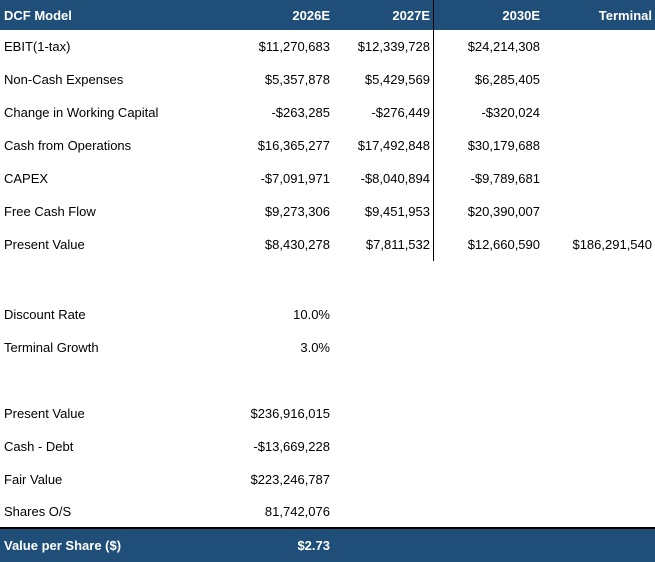  Describe the element at coordinates (64, 79) in the screenshot. I see `row-label: Non-Cash Expenses` at that location.